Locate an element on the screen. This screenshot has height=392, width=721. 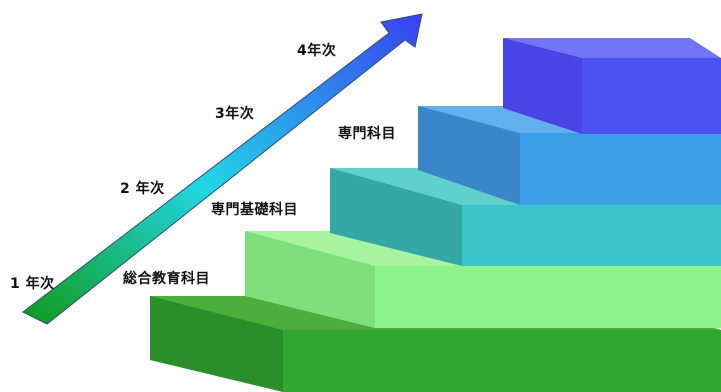
step-top is located at coordinates (612, 86).